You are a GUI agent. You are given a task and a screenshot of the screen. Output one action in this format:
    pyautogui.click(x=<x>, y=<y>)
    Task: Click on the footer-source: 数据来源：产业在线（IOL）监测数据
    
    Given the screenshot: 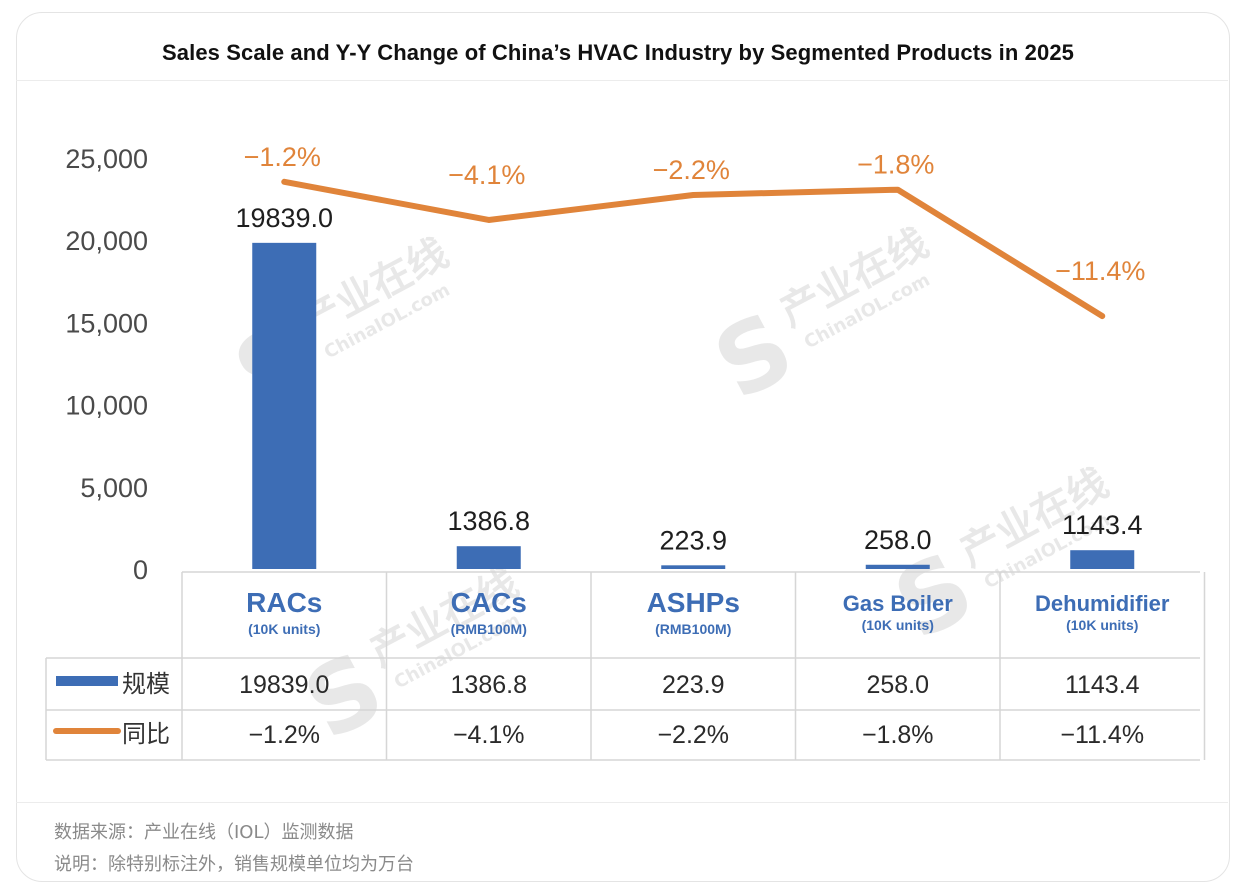 What is the action you would take?
    pyautogui.click(x=204, y=832)
    